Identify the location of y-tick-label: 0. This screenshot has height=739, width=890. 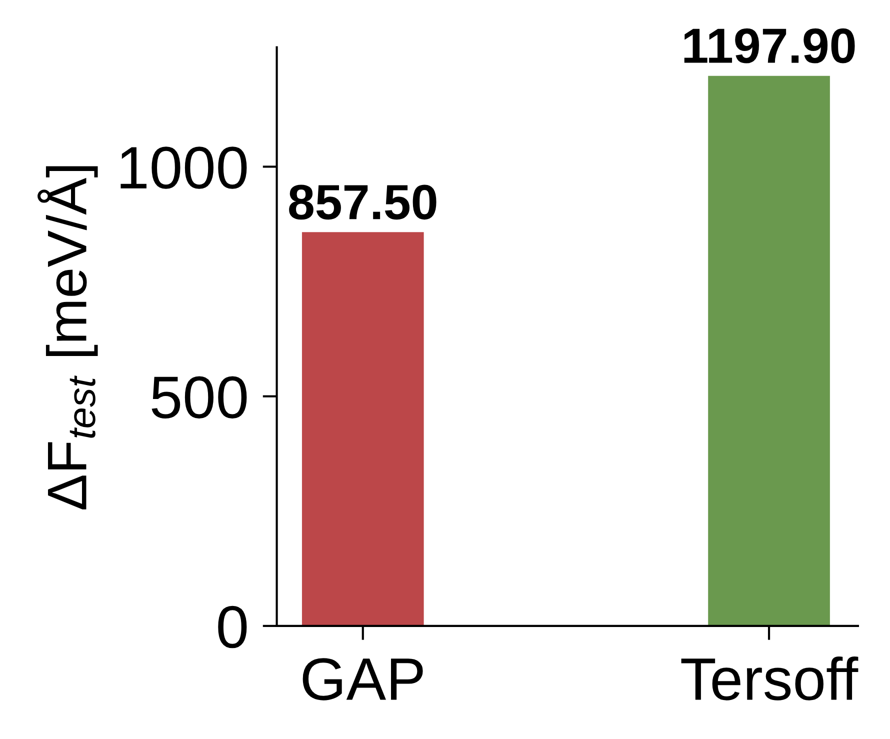
(232, 627).